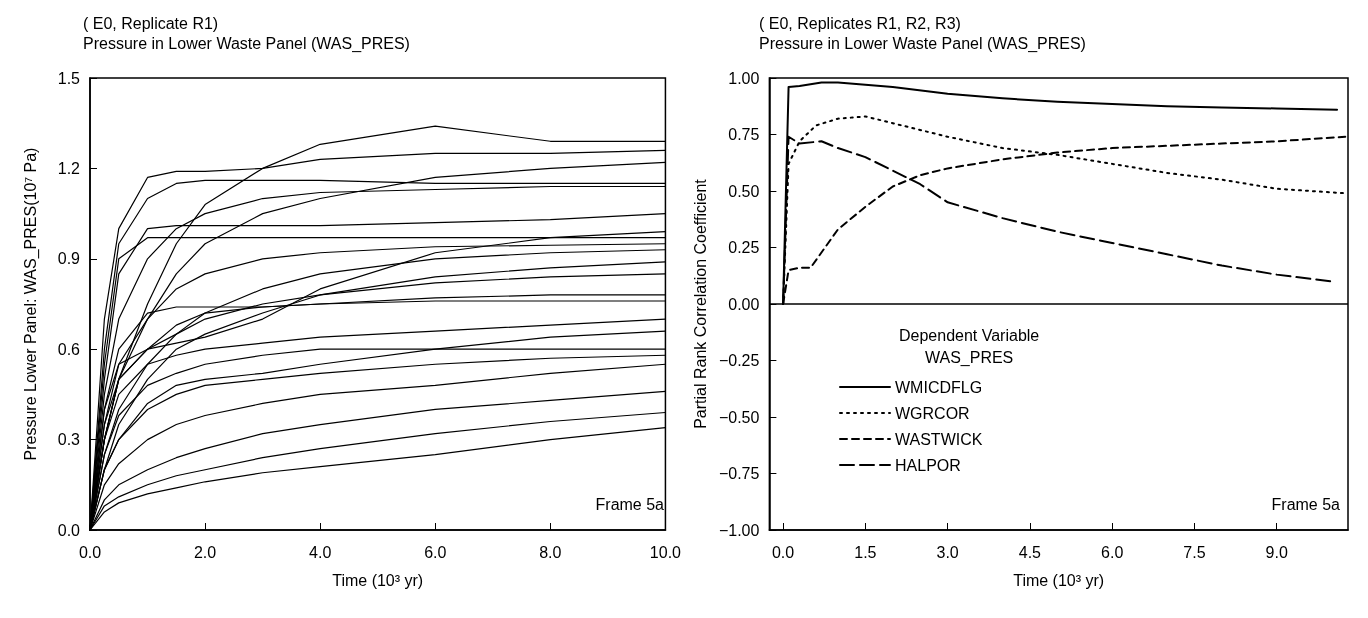 This screenshot has height=618, width=1368. Describe the element at coordinates (1030, 552) in the screenshot. I see `x-tick-label: 4.5` at that location.